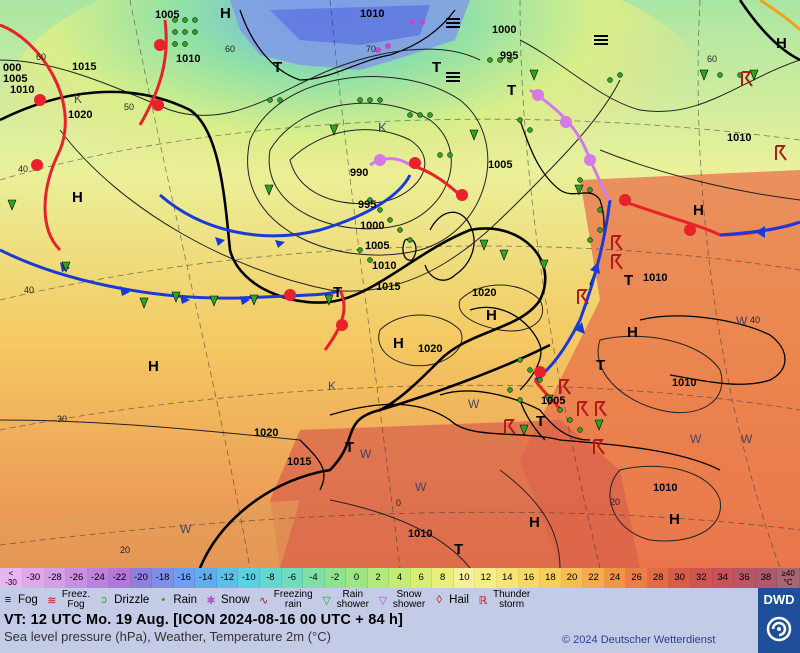  I want to click on legend-label: Freezing rain, so click(293, 599).